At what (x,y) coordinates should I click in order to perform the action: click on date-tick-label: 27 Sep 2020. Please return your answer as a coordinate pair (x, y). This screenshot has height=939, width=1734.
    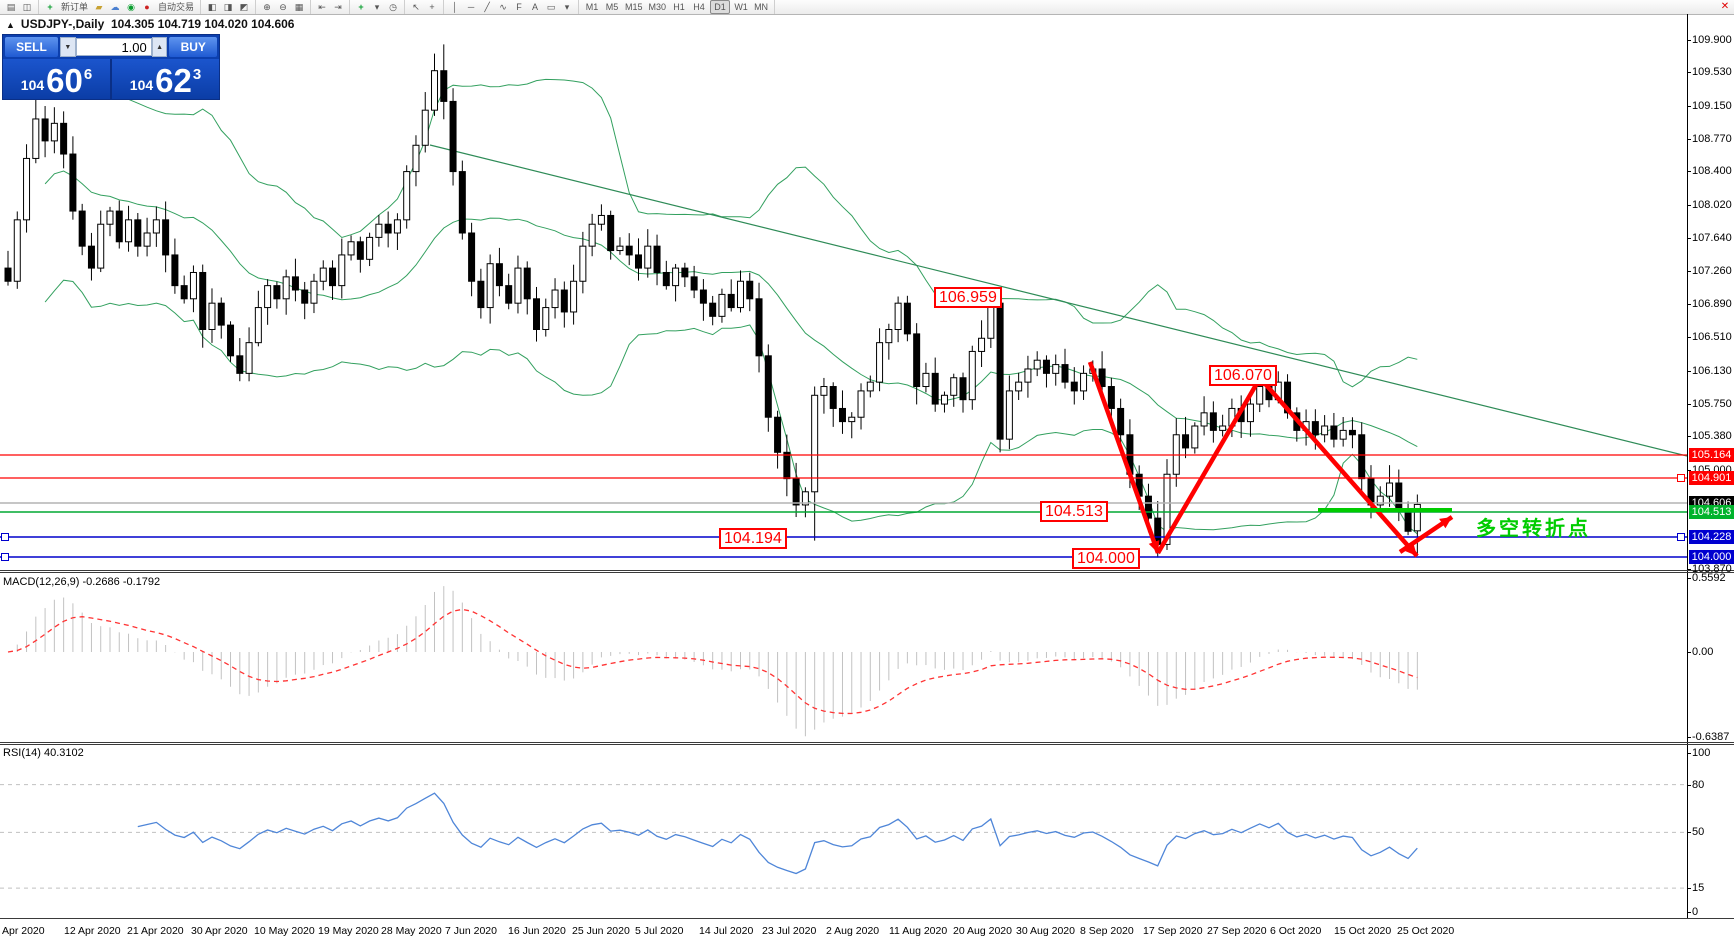
    Looking at the image, I should click on (1237, 931).